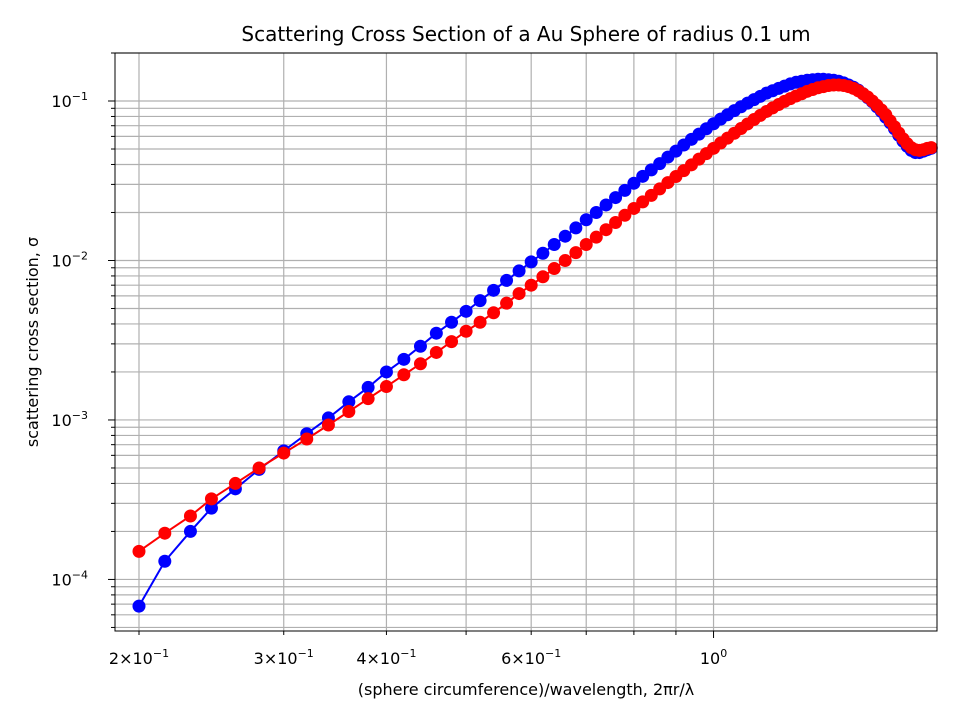  What do you see at coordinates (69, 578) in the screenshot?
I see `y-tick-label: 10⁻⁴` at bounding box center [69, 578].